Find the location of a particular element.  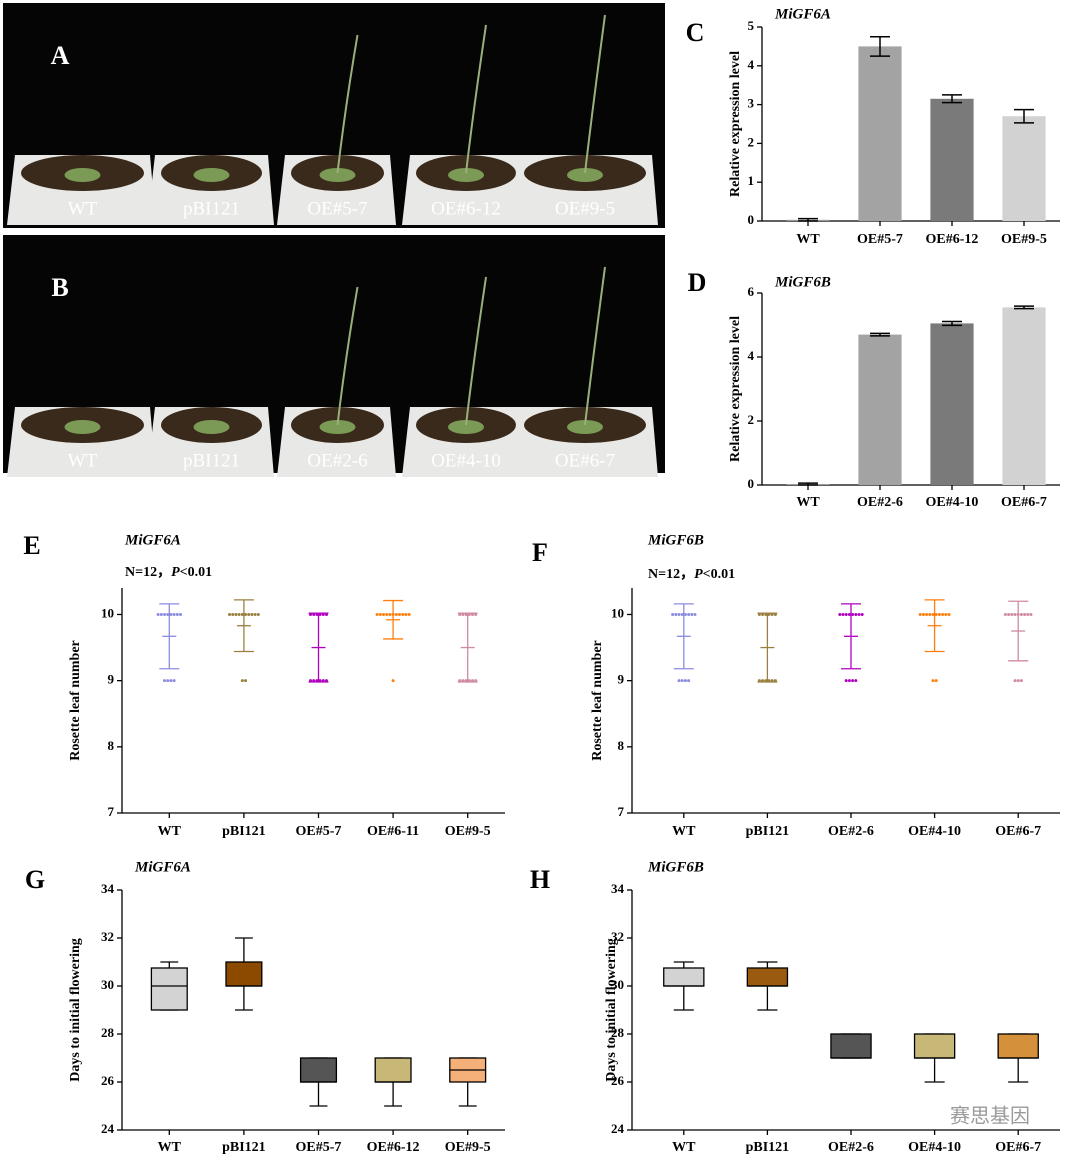

y-tick-label: 1 is located at coordinates (751, 180).